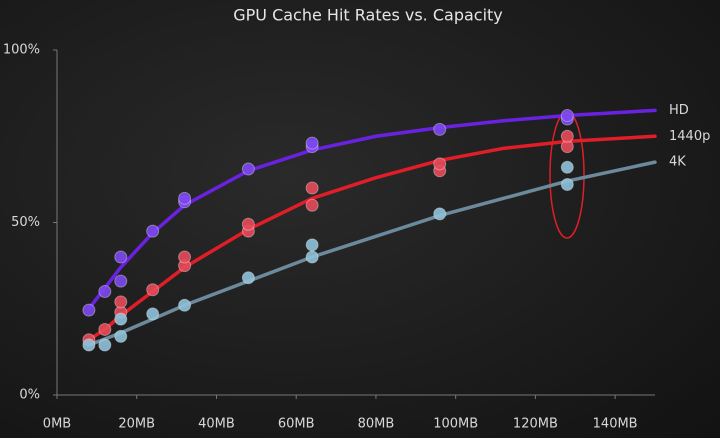  What do you see at coordinates (535, 424) in the screenshot?
I see `x-tick-label: 120MB` at bounding box center [535, 424].